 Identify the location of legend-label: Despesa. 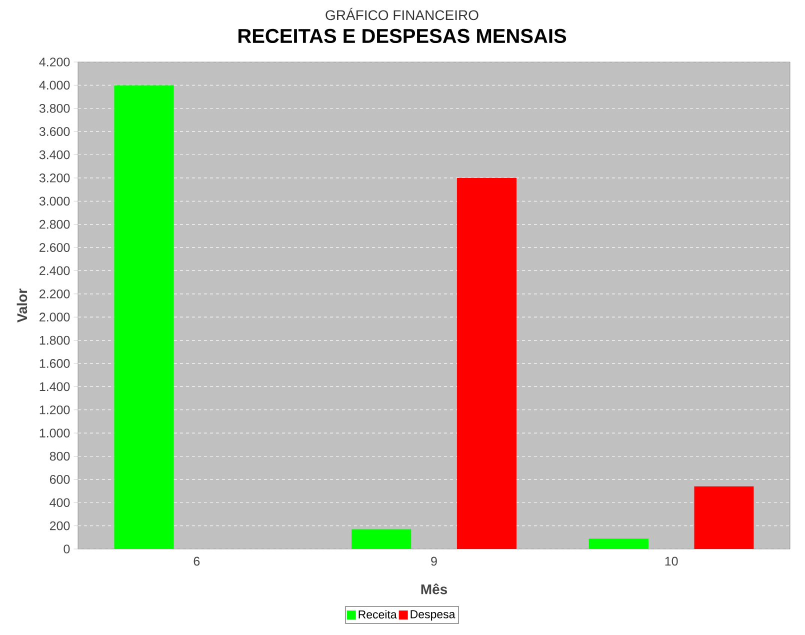
(433, 615).